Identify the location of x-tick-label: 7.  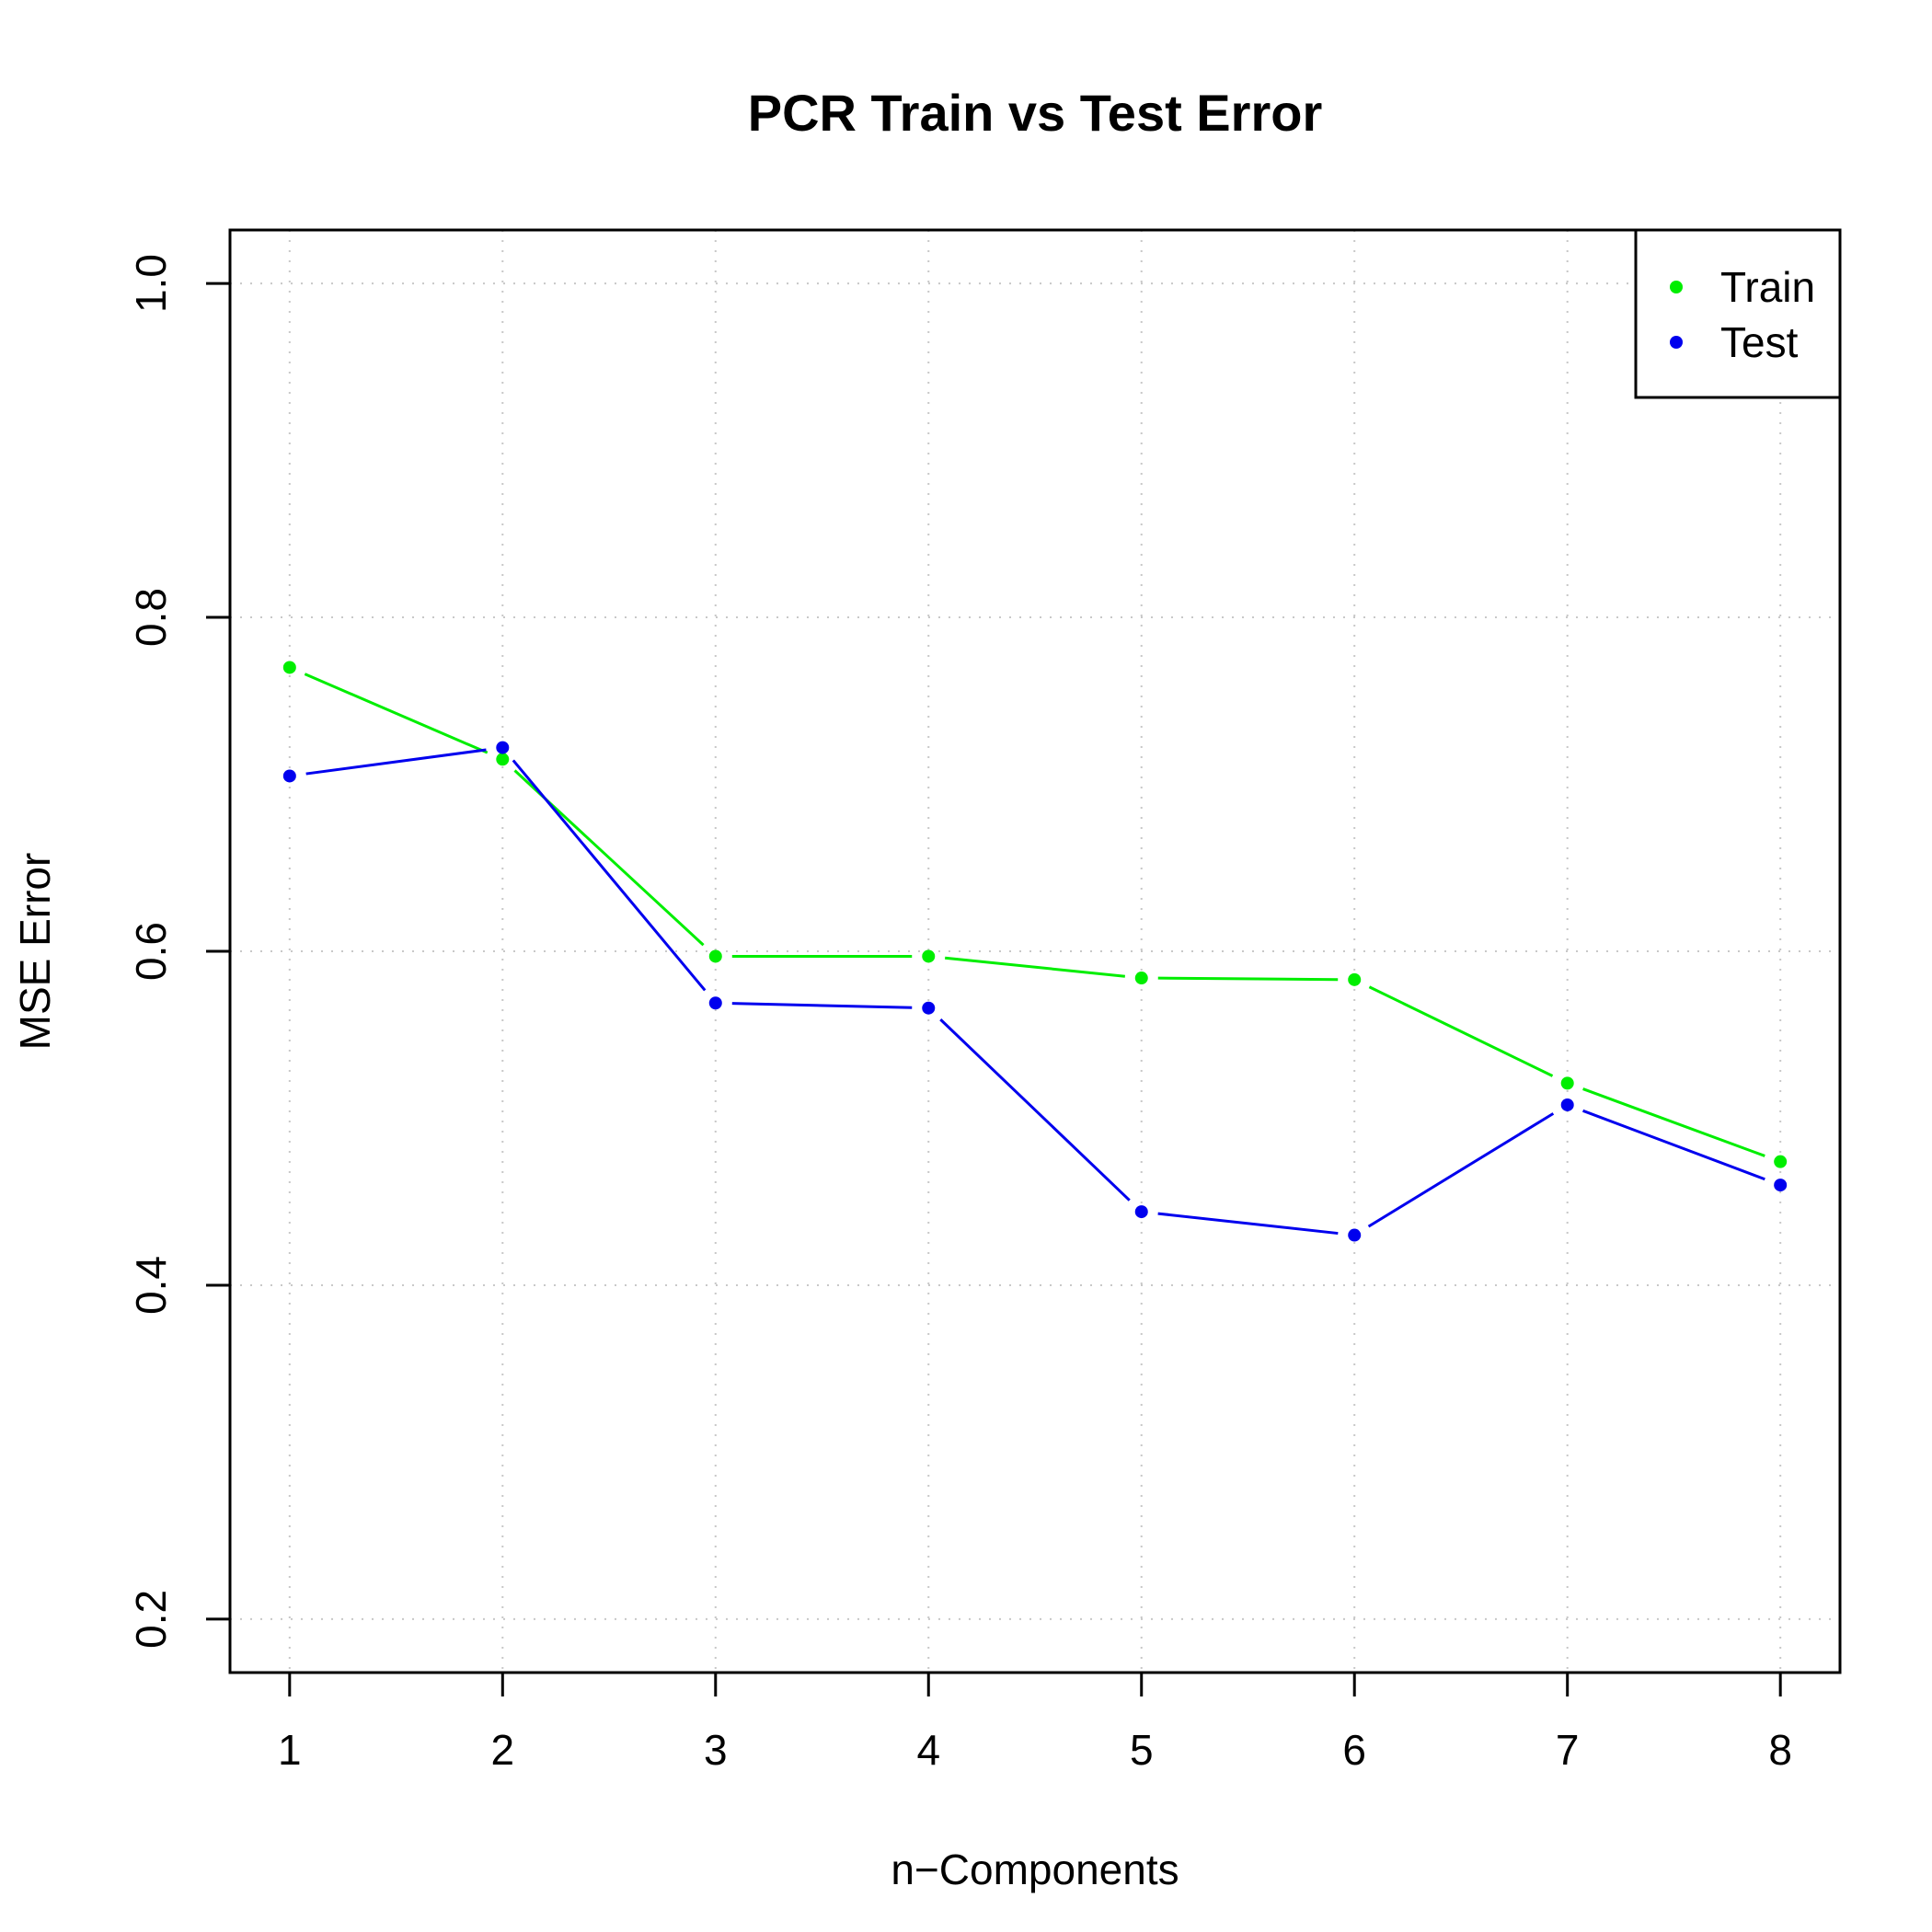
(1568, 1750).